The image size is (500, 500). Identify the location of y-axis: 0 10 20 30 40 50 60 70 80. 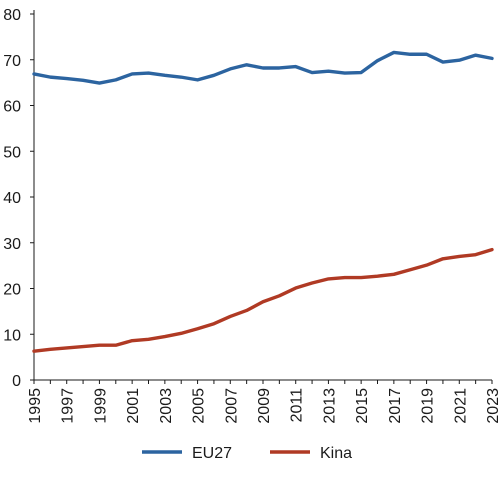
(19, 198).